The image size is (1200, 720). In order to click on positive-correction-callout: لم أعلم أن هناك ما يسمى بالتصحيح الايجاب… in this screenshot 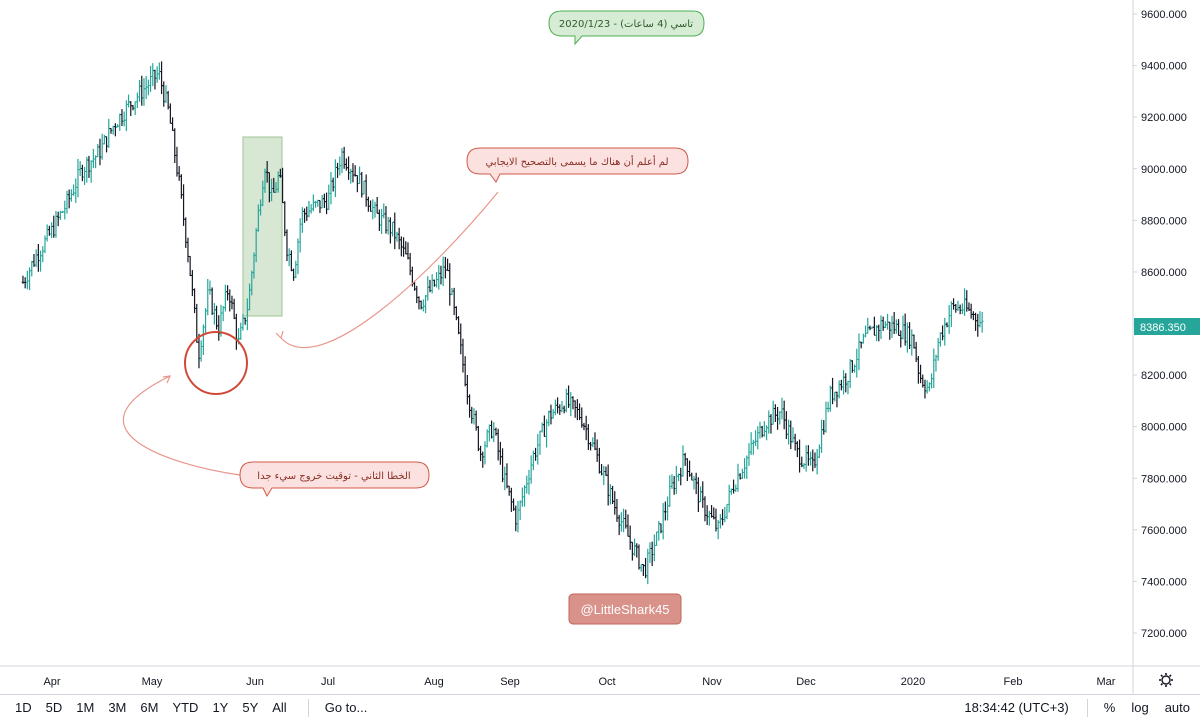, I will do `click(577, 165)`.